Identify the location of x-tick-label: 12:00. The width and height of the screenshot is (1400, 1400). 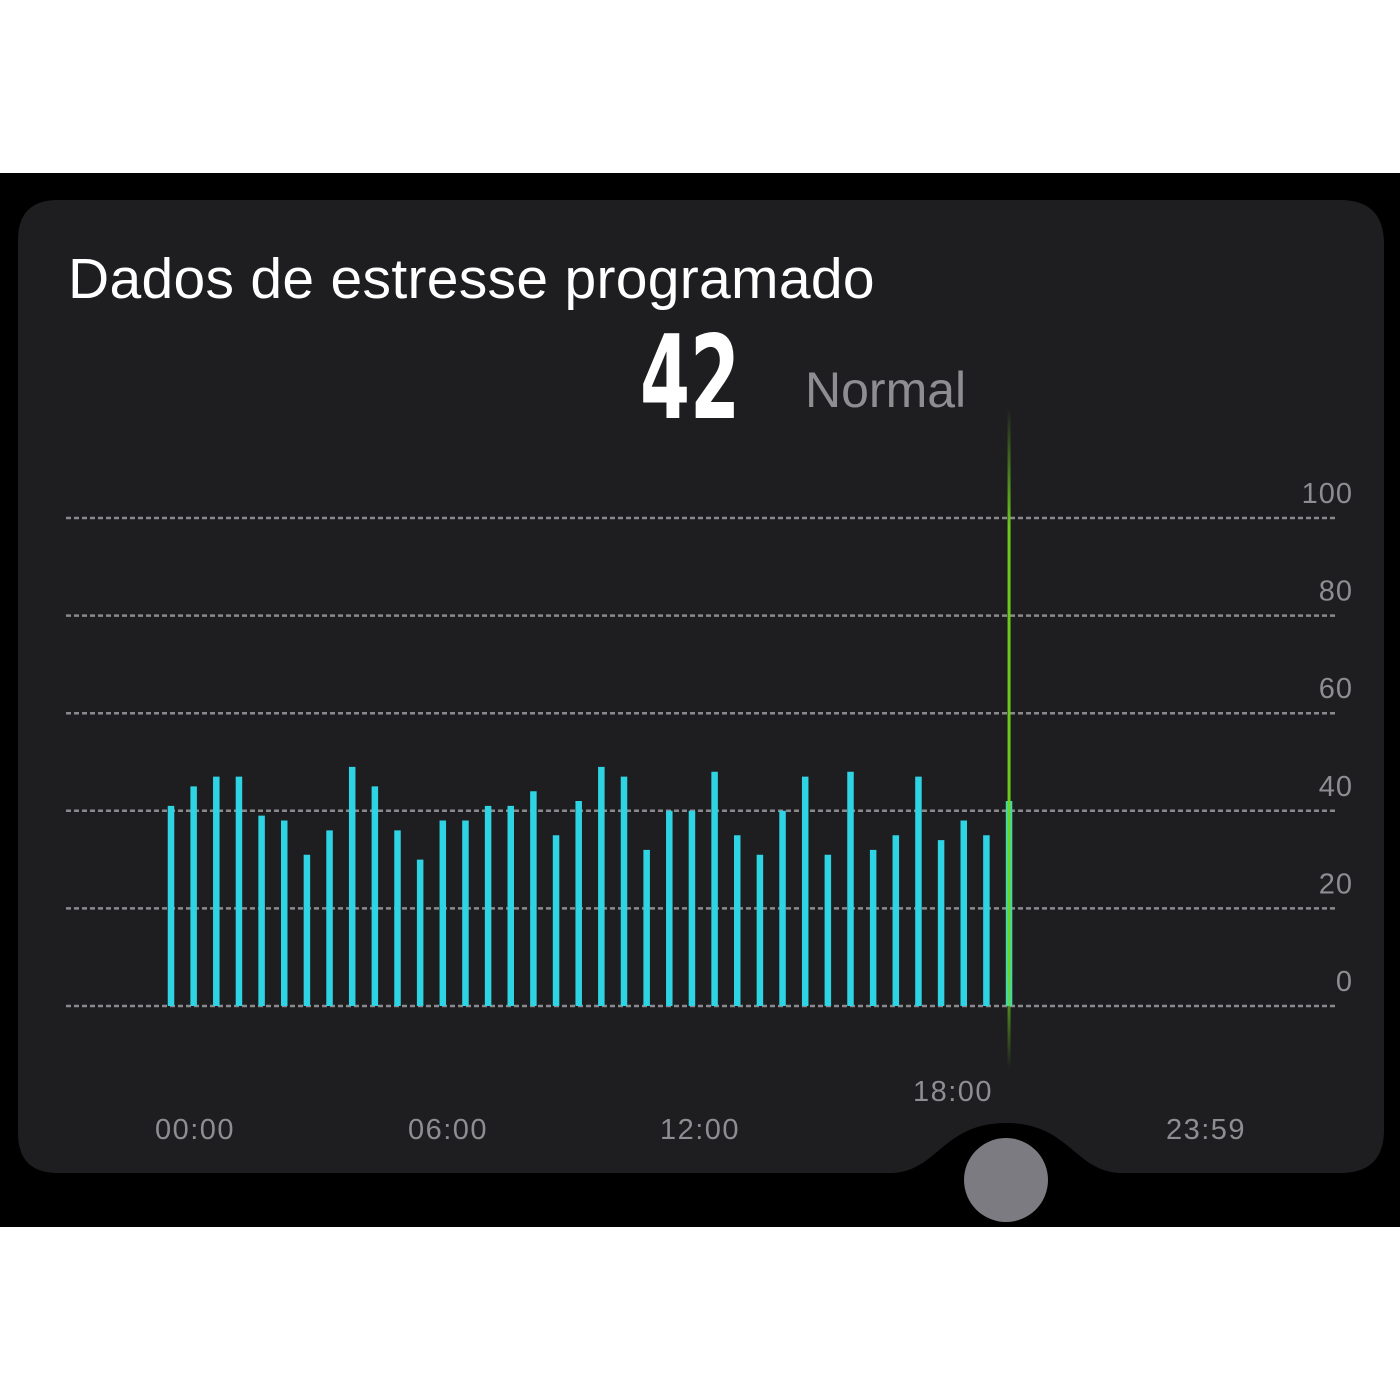
(700, 1130).